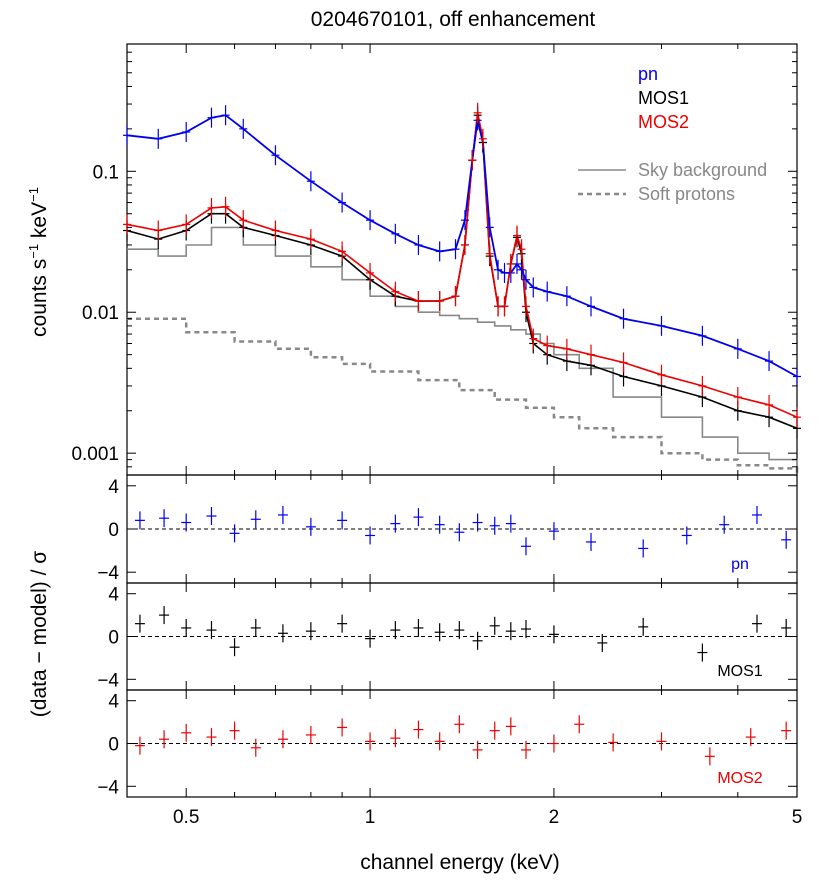 The width and height of the screenshot is (830, 890). What do you see at coordinates (702, 170) in the screenshot?
I see `legend-label-sky-background: Sky background` at bounding box center [702, 170].